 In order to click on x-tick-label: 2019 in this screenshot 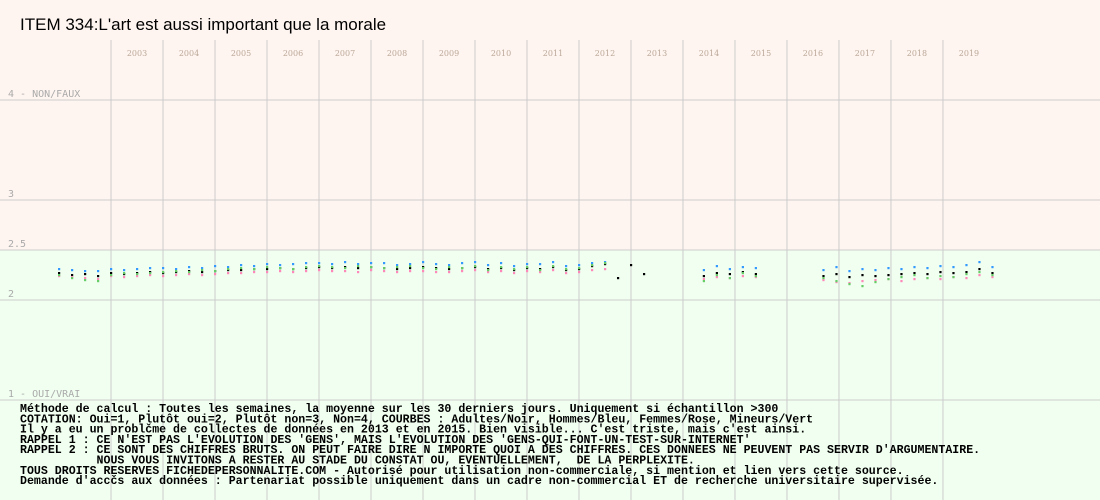, I will do `click(969, 53)`.